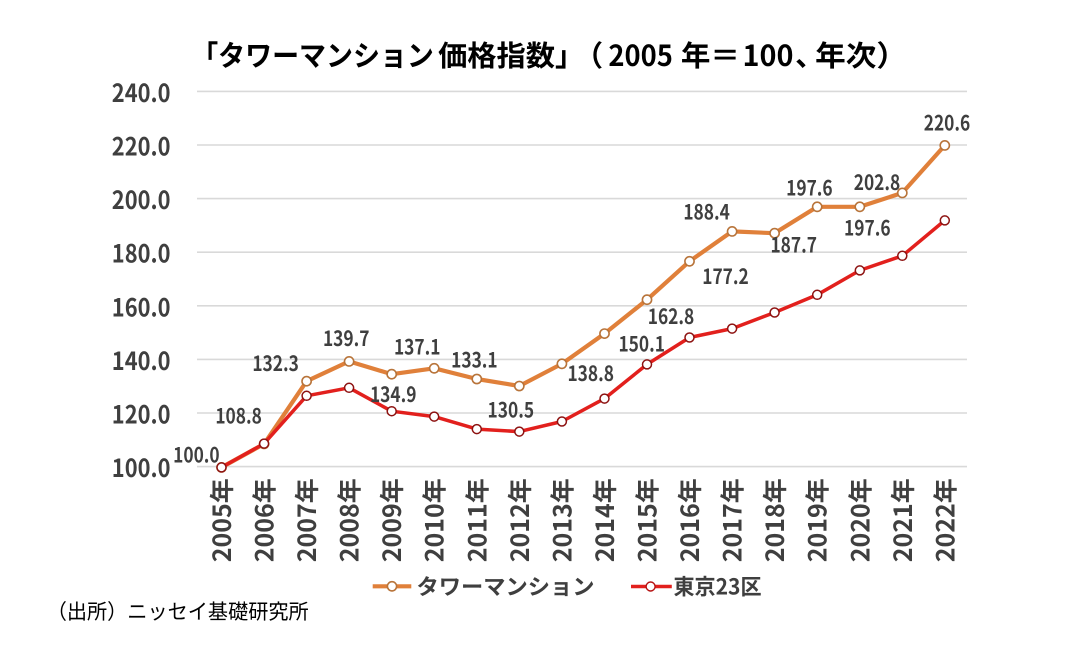 Image resolution: width=1083 pixels, height=667 pixels. Describe the element at coordinates (647, 520) in the screenshot. I see `svg-text: 2015年` at that location.